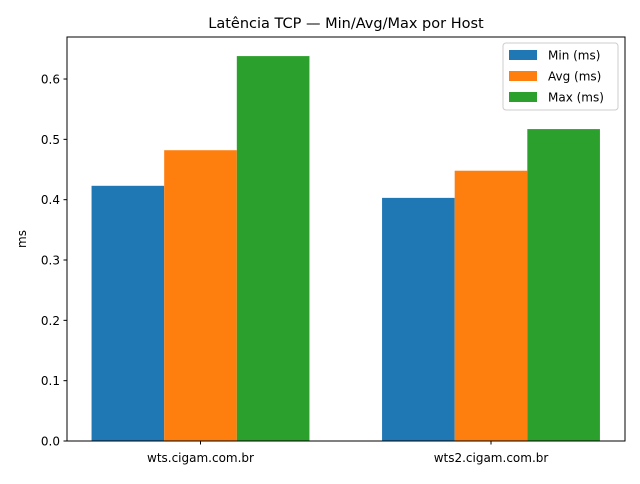 The height and width of the screenshot is (484, 640). I want to click on x-tick-label: wts.cigam.com.br, so click(200, 458).